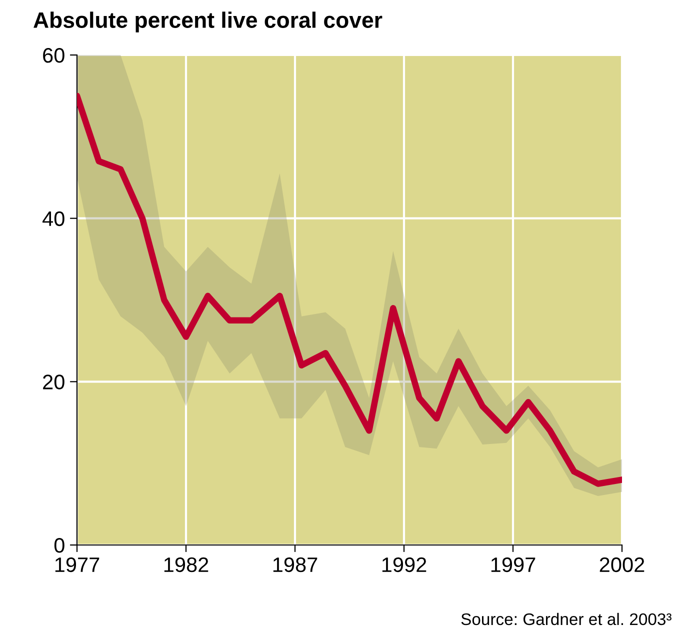 The image size is (682, 638). What do you see at coordinates (622, 564) in the screenshot?
I see `x-tick-label: 2002` at bounding box center [622, 564].